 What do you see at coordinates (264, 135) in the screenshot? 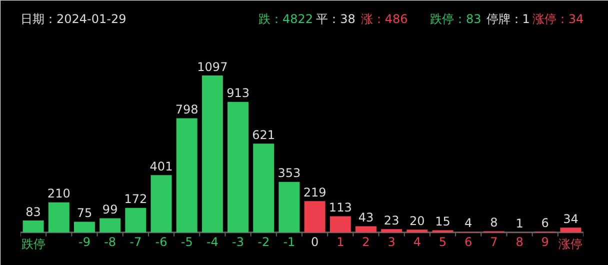
I see `data-label: 621` at bounding box center [264, 135].